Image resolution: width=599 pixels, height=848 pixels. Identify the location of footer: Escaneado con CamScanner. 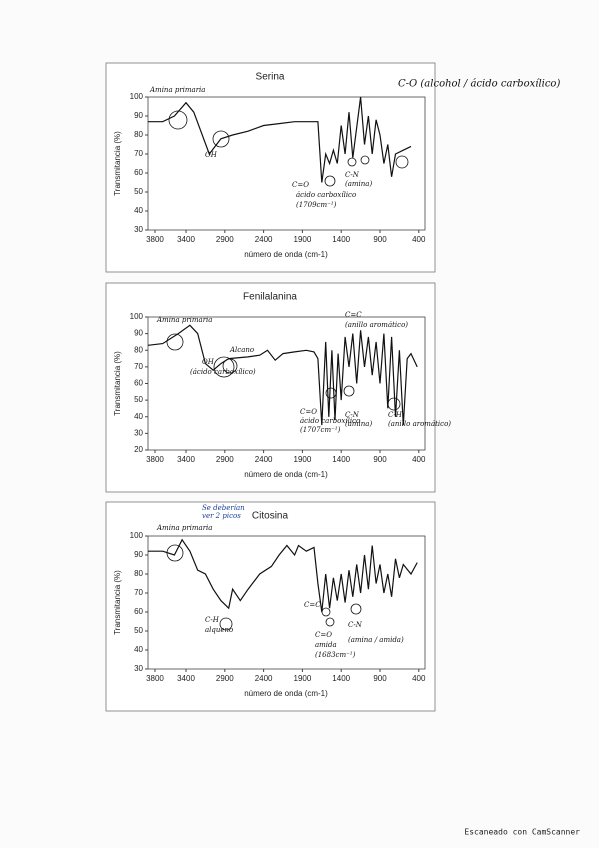
(522, 832).